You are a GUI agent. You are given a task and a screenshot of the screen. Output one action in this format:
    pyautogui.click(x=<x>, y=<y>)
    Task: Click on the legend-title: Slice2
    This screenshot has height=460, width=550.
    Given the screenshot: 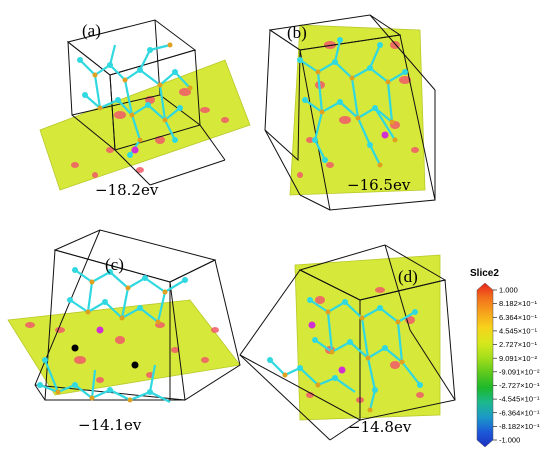 What is the action you would take?
    pyautogui.click(x=484, y=273)
    